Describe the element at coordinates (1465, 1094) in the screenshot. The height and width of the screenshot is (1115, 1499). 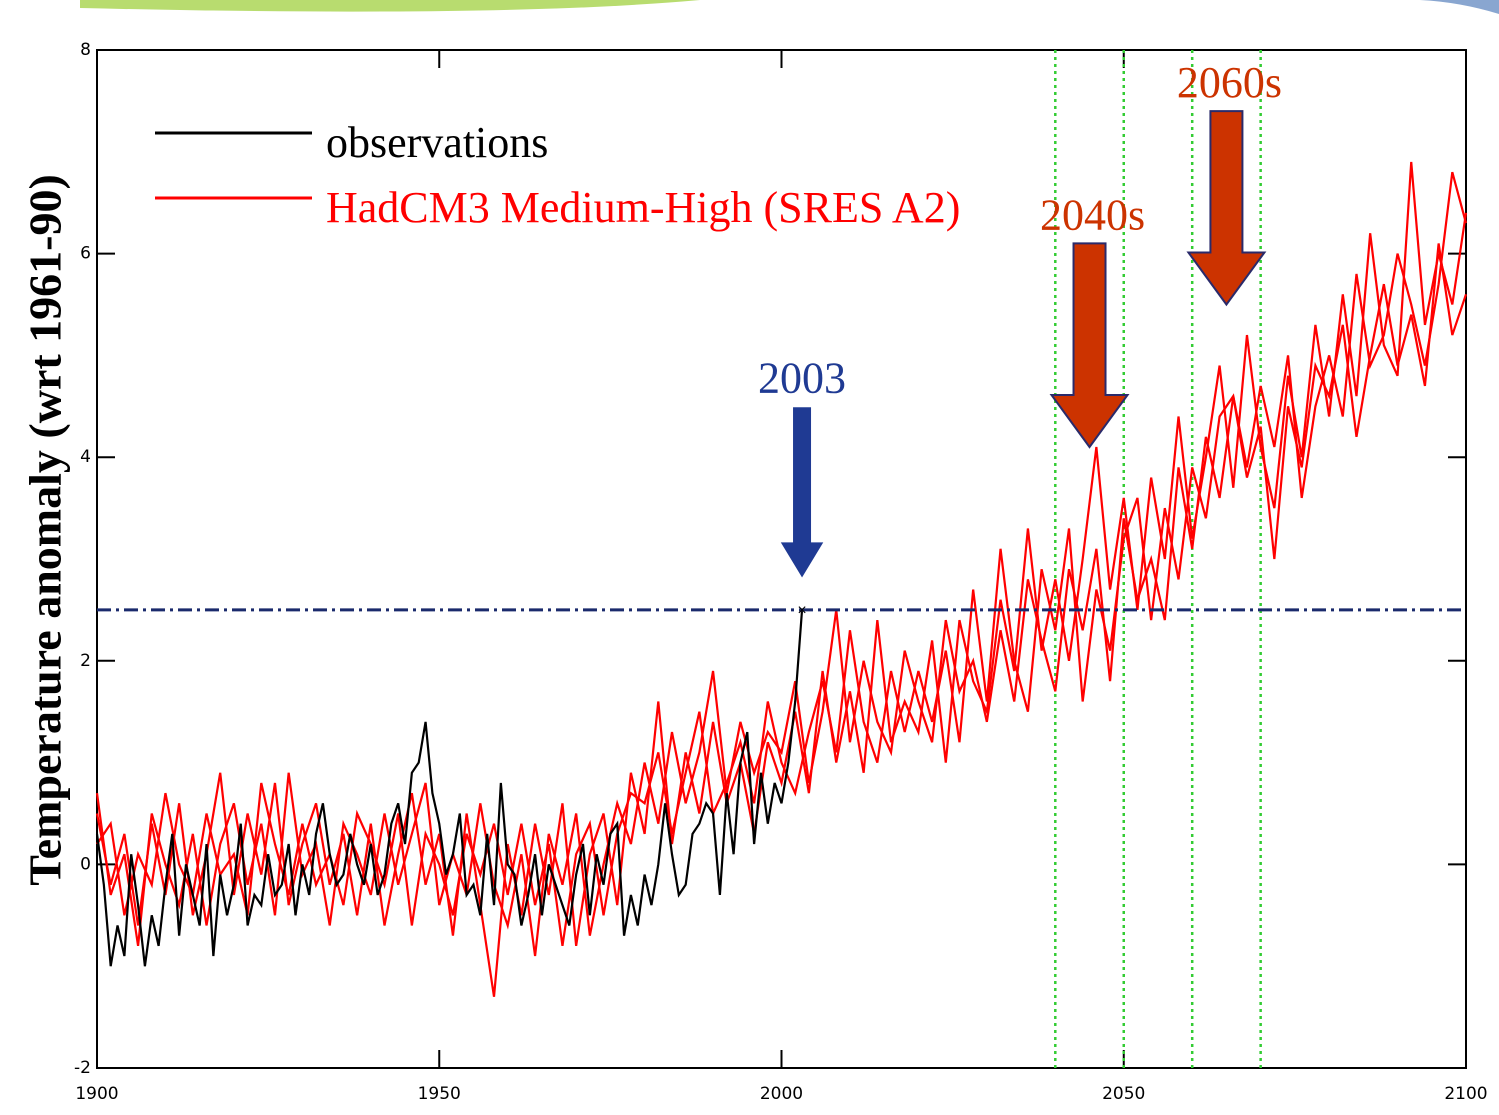
I see `x-tick-label: 2100` at that location.